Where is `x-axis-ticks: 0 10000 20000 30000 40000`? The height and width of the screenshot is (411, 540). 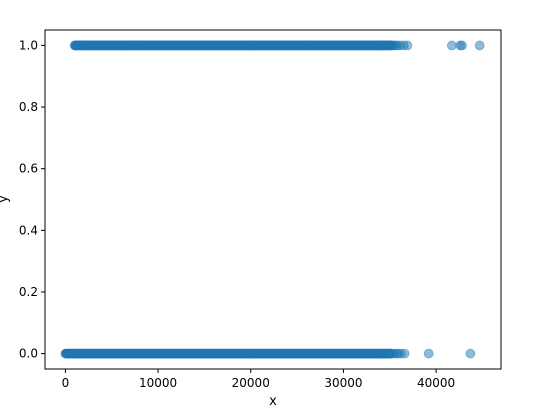 x-axis-ticks: 0 10000 20000 30000 40000 is located at coordinates (258, 379).